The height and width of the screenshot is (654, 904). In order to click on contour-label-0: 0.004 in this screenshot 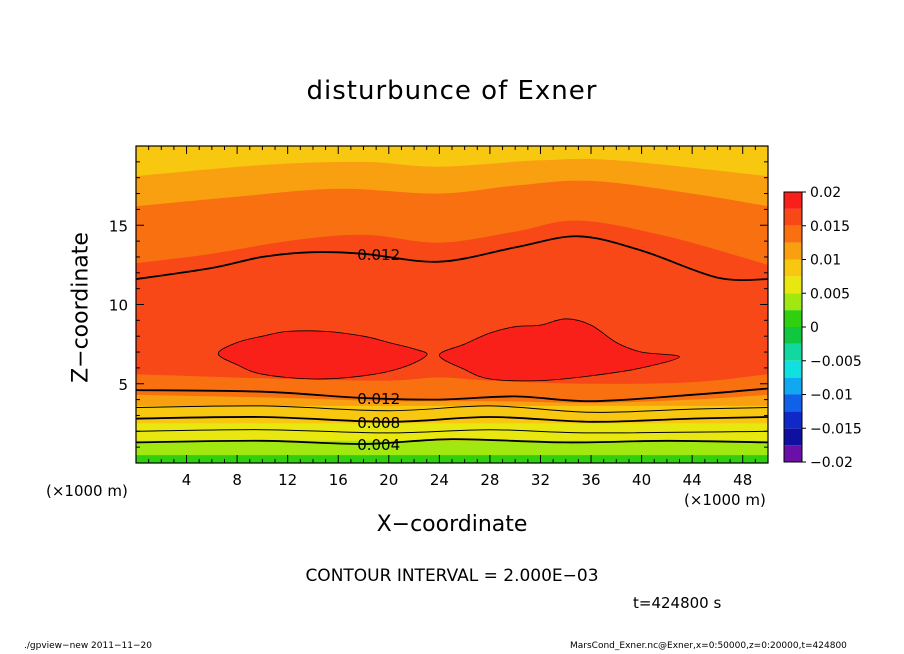, I will do `click(378, 445)`.